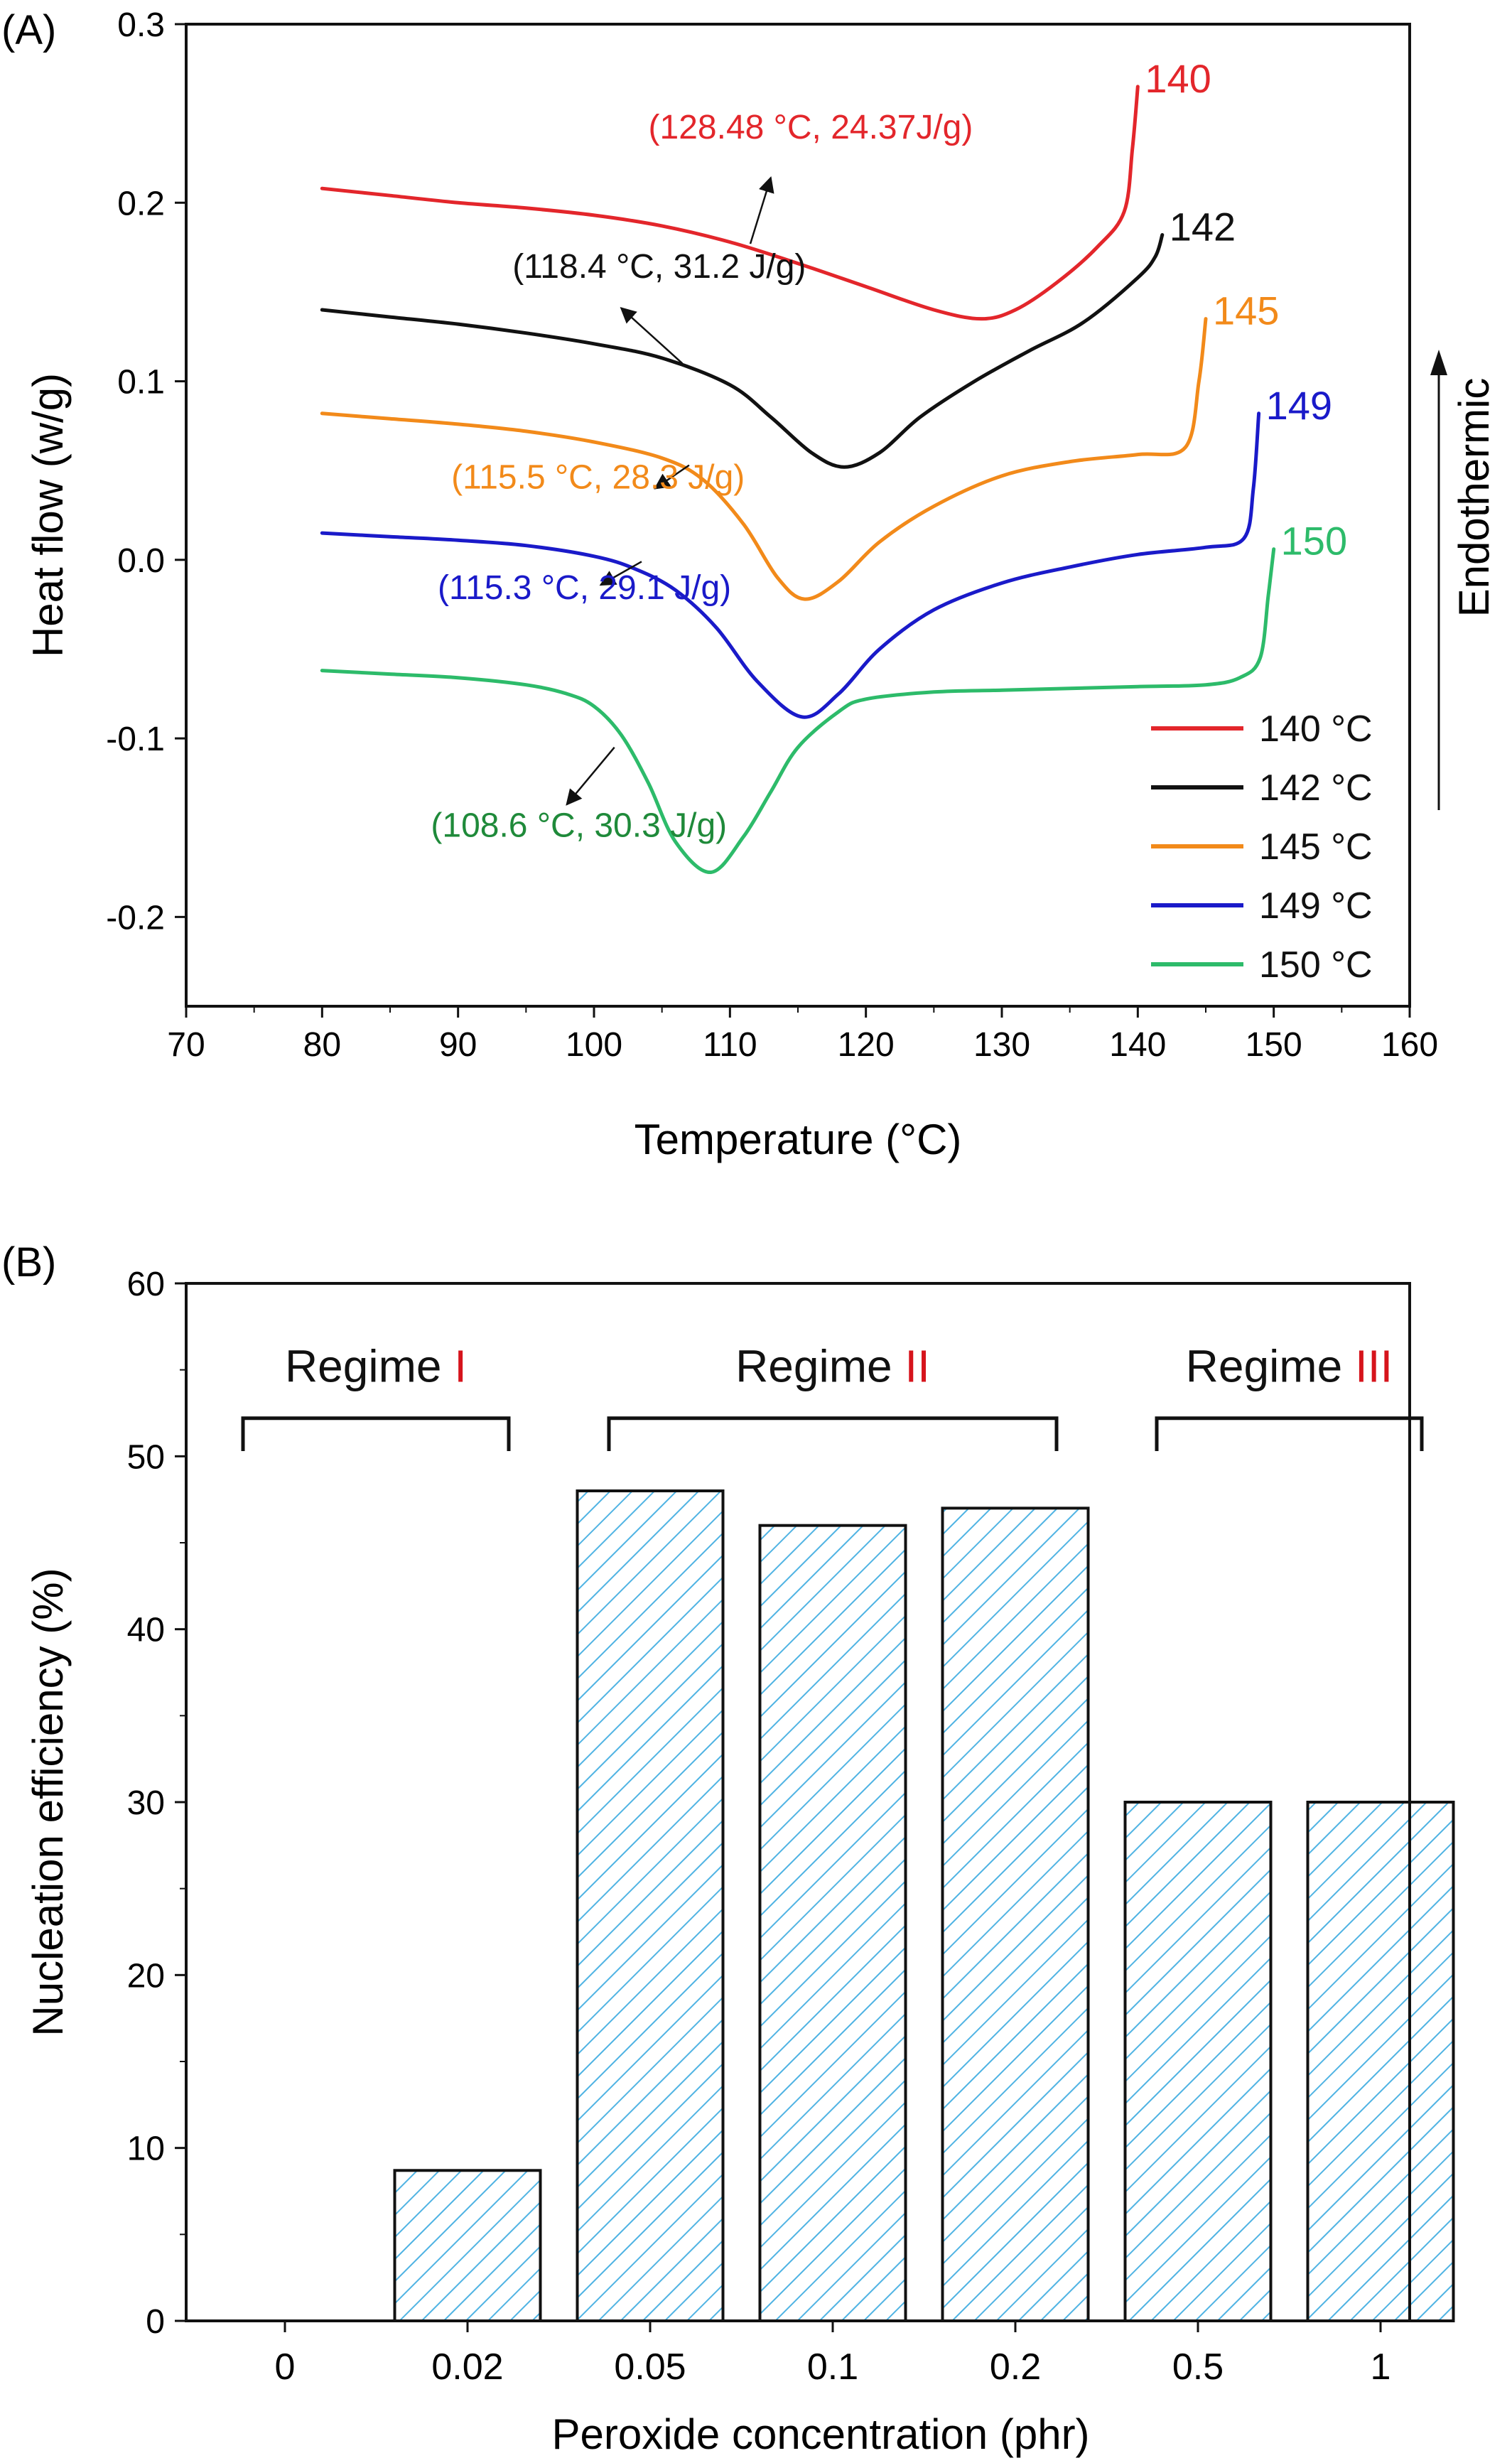 The image size is (1512, 2463). What do you see at coordinates (460, 1366) in the screenshot?
I see `regime-label-numeral: I` at bounding box center [460, 1366].